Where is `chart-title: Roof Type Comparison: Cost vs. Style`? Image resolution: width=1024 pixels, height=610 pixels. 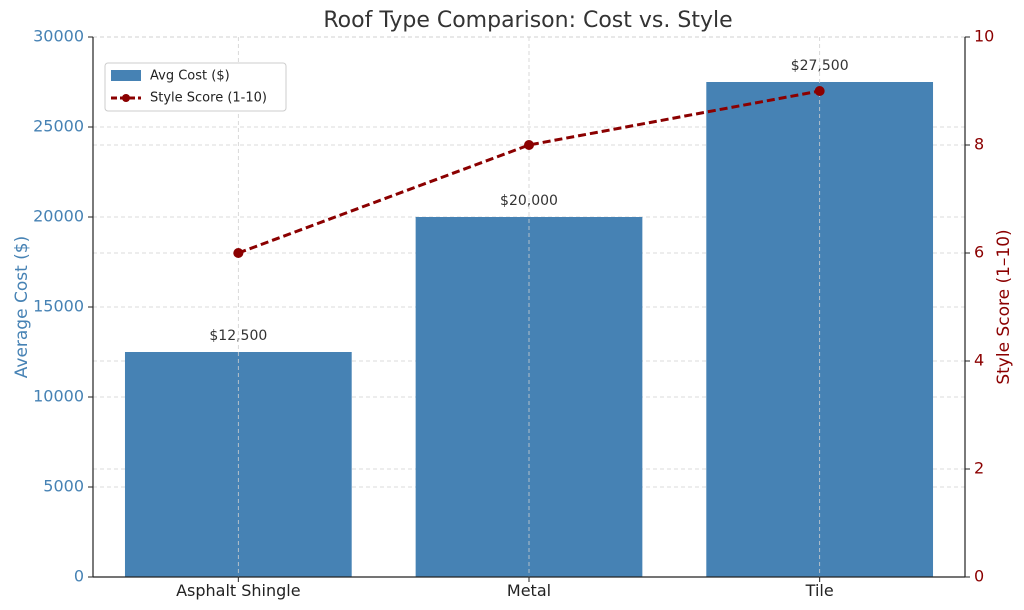 chart-title: Roof Type Comparison: Cost vs. Style is located at coordinates (527, 20).